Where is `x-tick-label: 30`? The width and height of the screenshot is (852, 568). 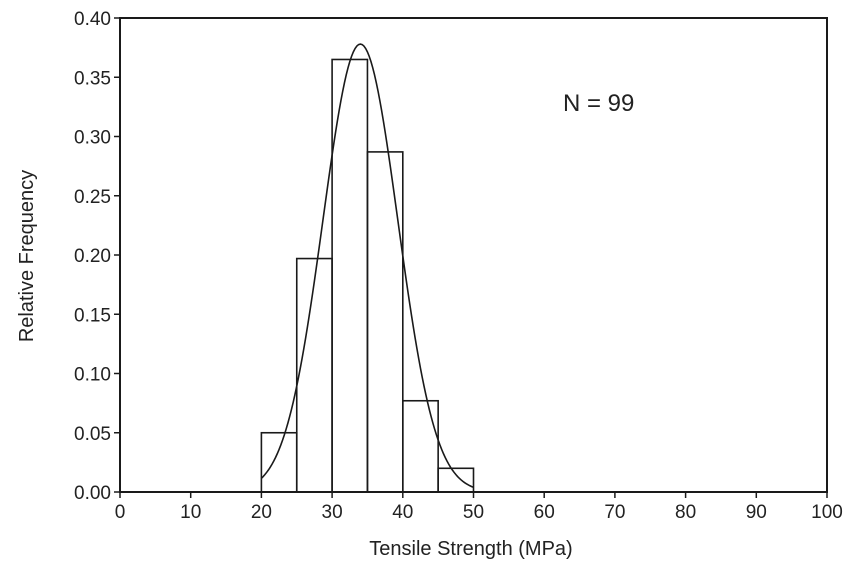
x-tick-label: 30 is located at coordinates (332, 512).